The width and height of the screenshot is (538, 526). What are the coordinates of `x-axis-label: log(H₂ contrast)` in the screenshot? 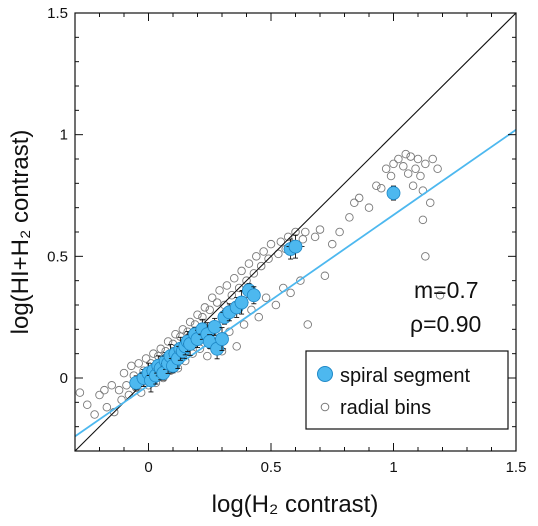 It's located at (295, 504).